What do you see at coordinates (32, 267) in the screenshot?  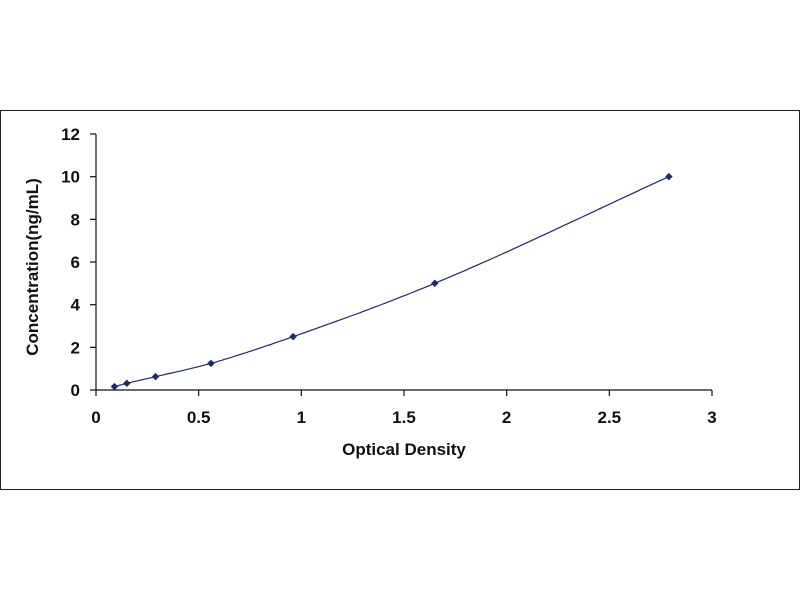 I see `y-axis-title: Concentration(ng/mL)` at bounding box center [32, 267].